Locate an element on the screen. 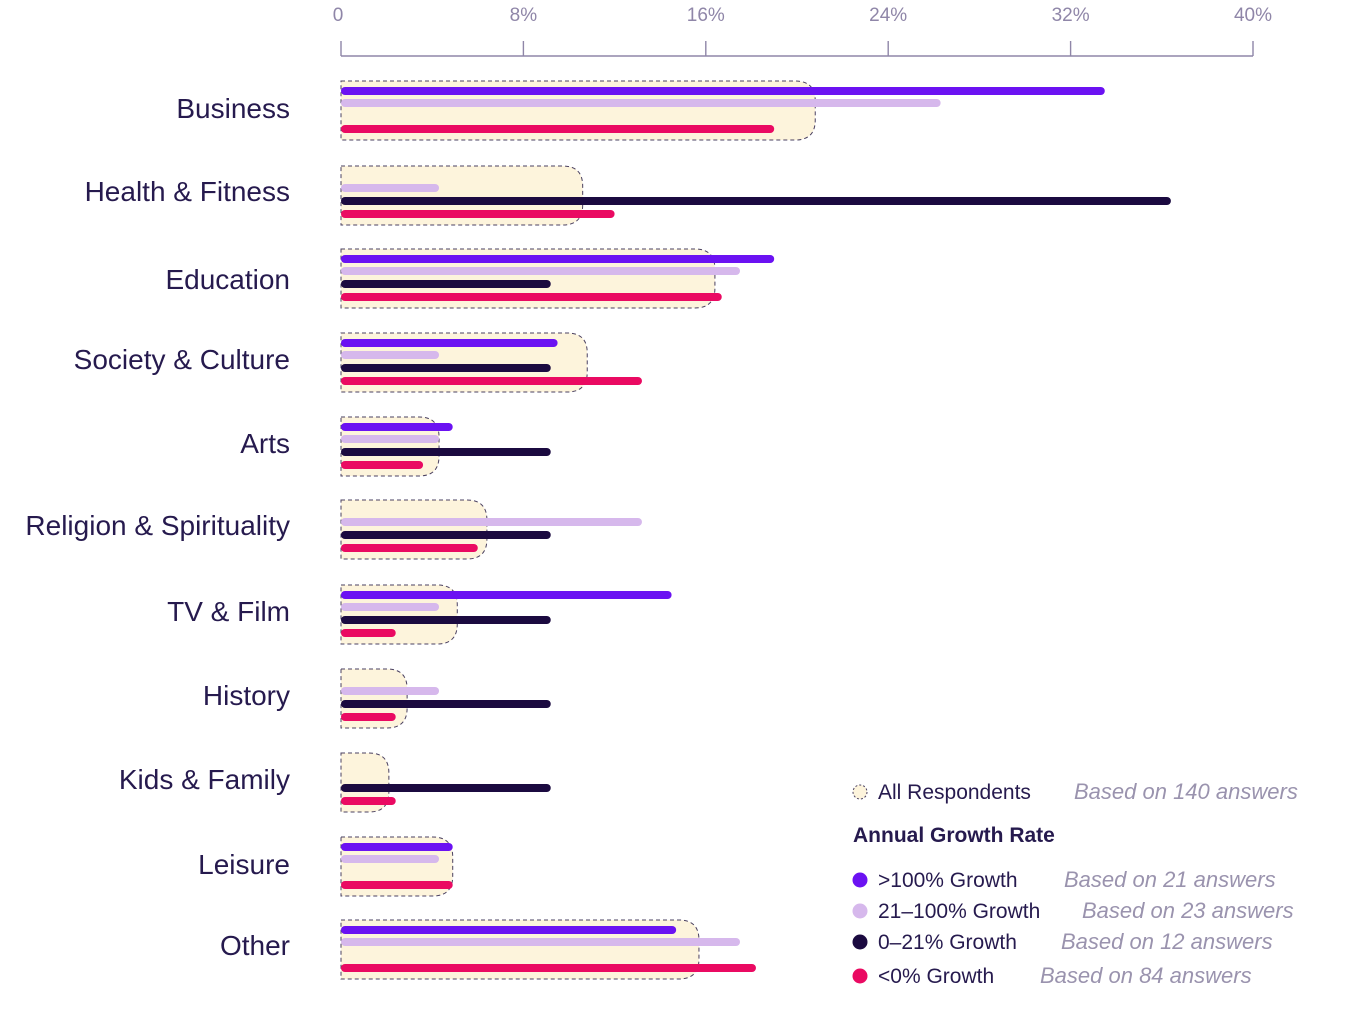 The width and height of the screenshot is (1346, 1014). legend-note: Based on 12 answers is located at coordinates (1167, 941).